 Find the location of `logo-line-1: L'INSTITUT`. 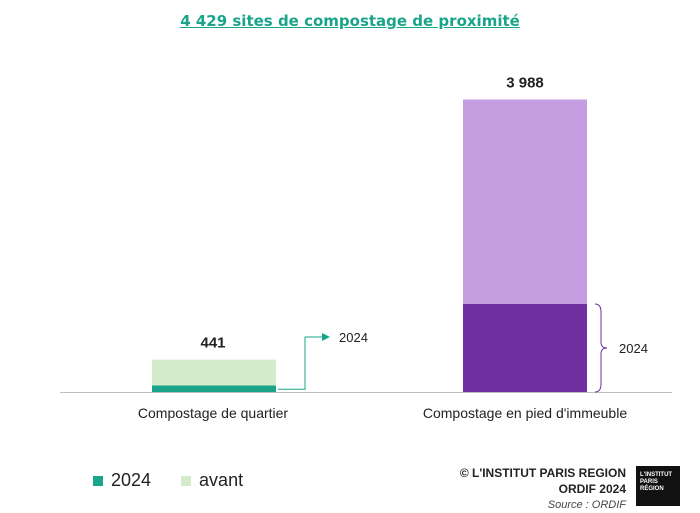

logo-line-1: L'INSTITUT is located at coordinates (656, 475).